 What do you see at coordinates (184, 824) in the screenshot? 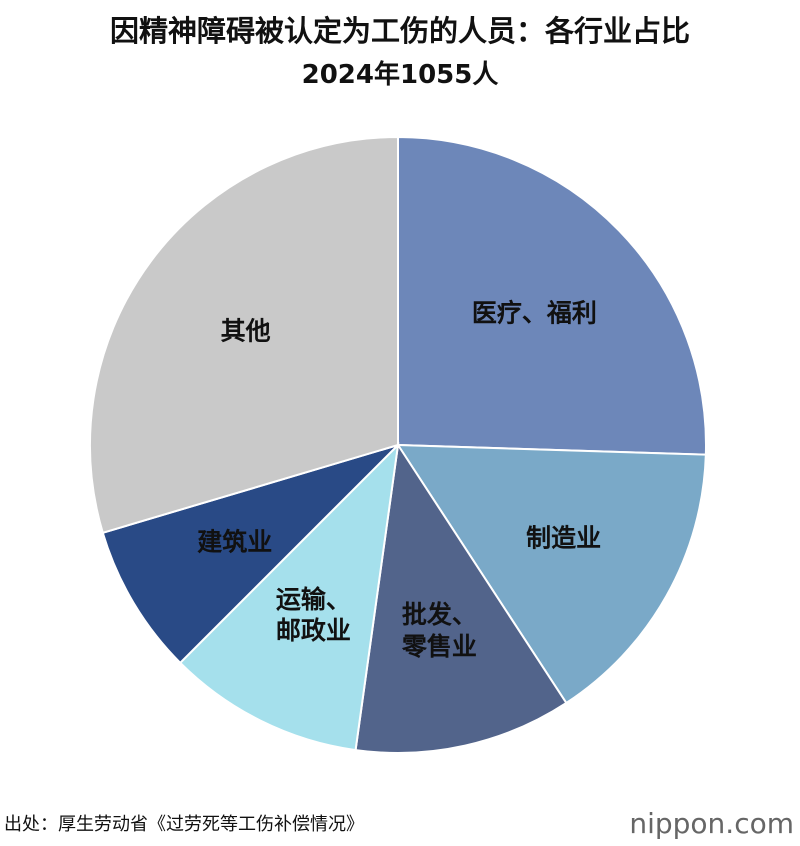
I see `source: 出处：厚生劳动省《过劳死等工伤补偿情况》` at bounding box center [184, 824].